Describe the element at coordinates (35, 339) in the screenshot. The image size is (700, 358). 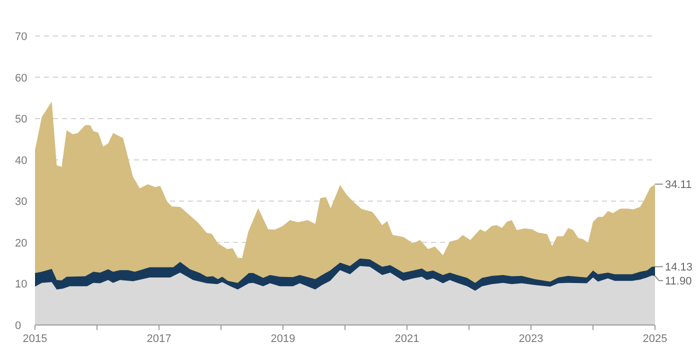
I see `x-tick-label: 2015` at that location.